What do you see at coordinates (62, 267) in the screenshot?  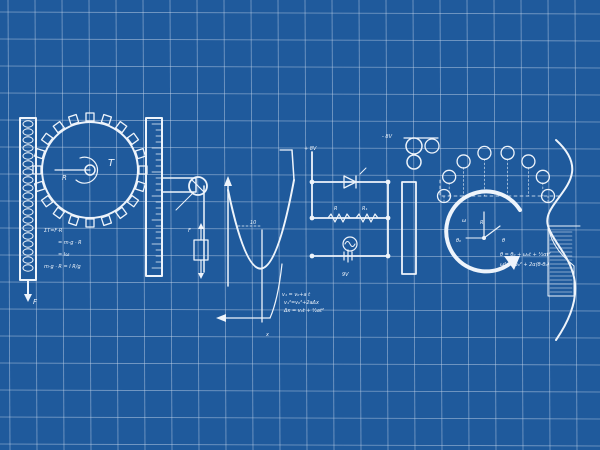 I see `equation-line-4: m·g · R = I R/g` at bounding box center [62, 267].